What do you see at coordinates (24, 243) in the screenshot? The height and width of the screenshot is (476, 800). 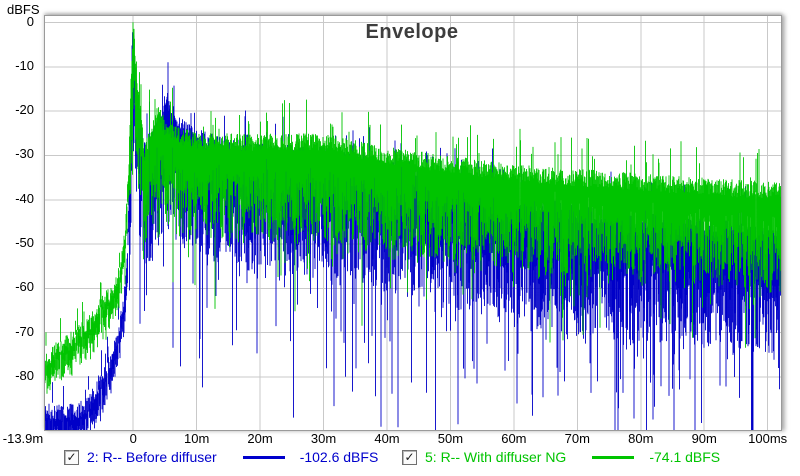 I see `y-tick-label: -50` at bounding box center [24, 243].